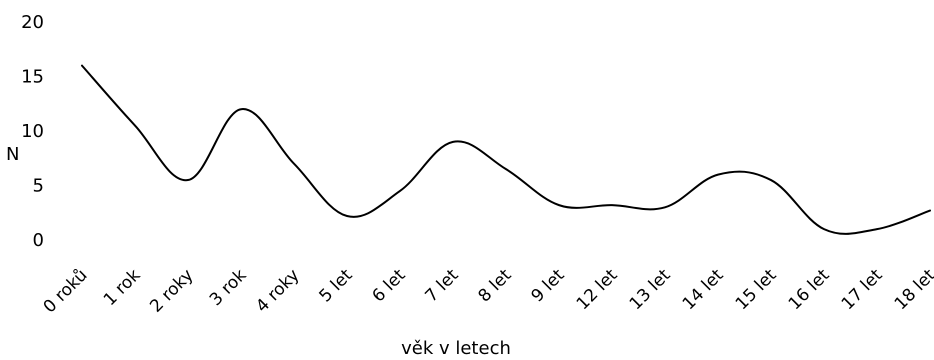 Image resolution: width=934 pixels, height=360 pixels. Describe the element at coordinates (494, 285) in the screenshot. I see `x-tick-label: 8 let` at that location.